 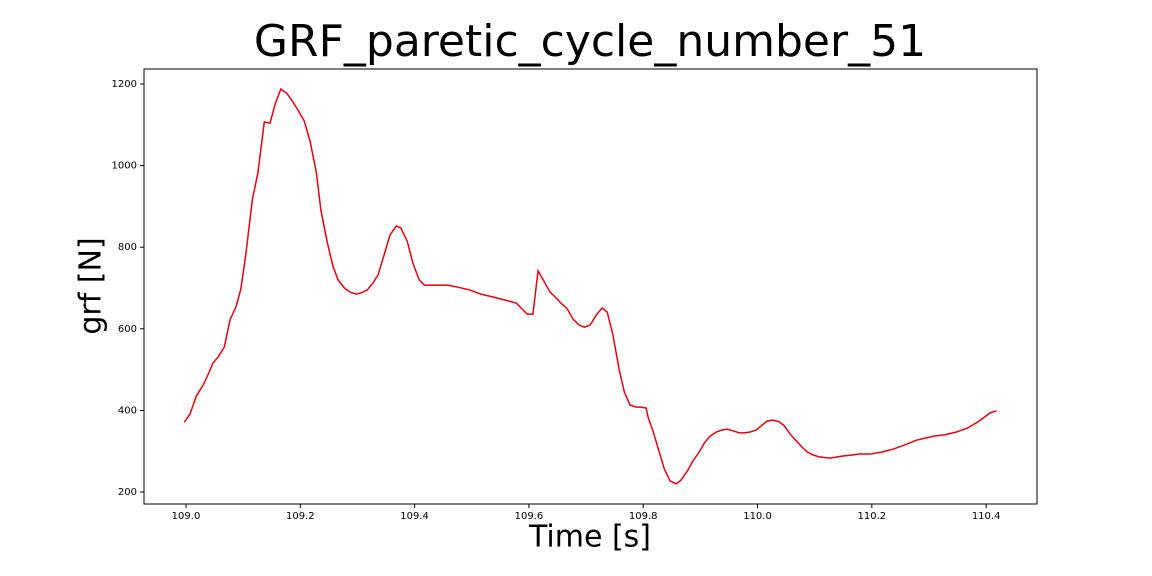 What do you see at coordinates (124, 84) in the screenshot?
I see `y-tick-label: 1200` at bounding box center [124, 84].